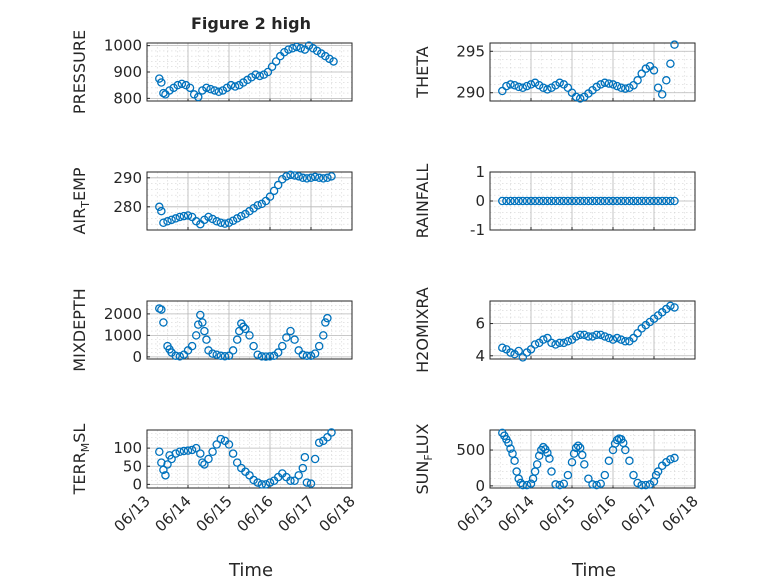 The width and height of the screenshot is (778, 583). Describe the element at coordinates (422, 72) in the screenshot. I see `y-axis-label: THETA` at that location.